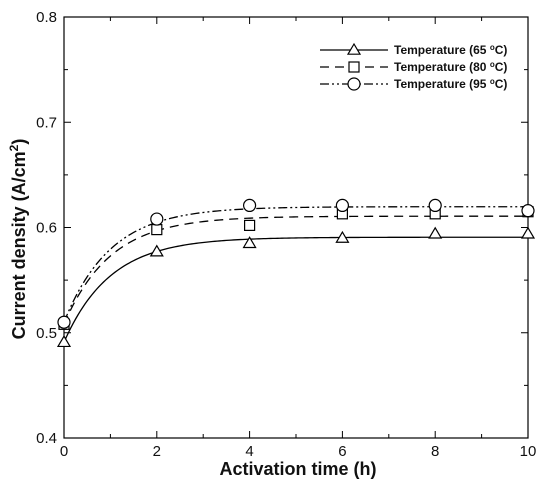 The image size is (550, 489). I want to click on legend-label-text: Temperature (65, so click(442, 50).